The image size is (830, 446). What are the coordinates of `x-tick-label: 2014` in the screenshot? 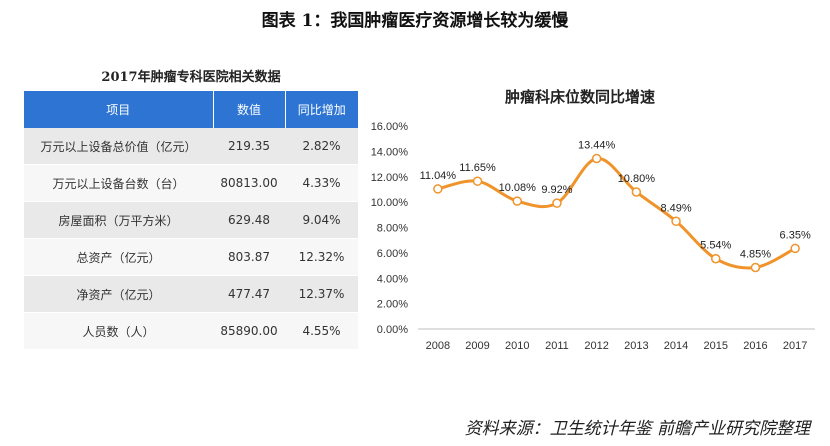 It's located at (676, 346).